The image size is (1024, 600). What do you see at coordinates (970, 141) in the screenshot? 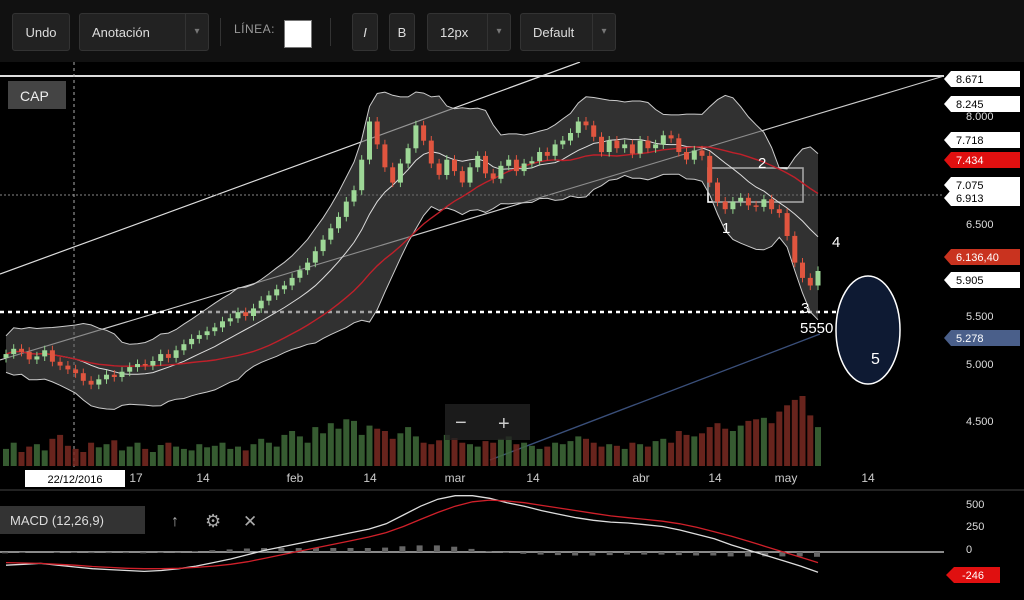
I see `price-badge-text: 7.718` at bounding box center [970, 141].